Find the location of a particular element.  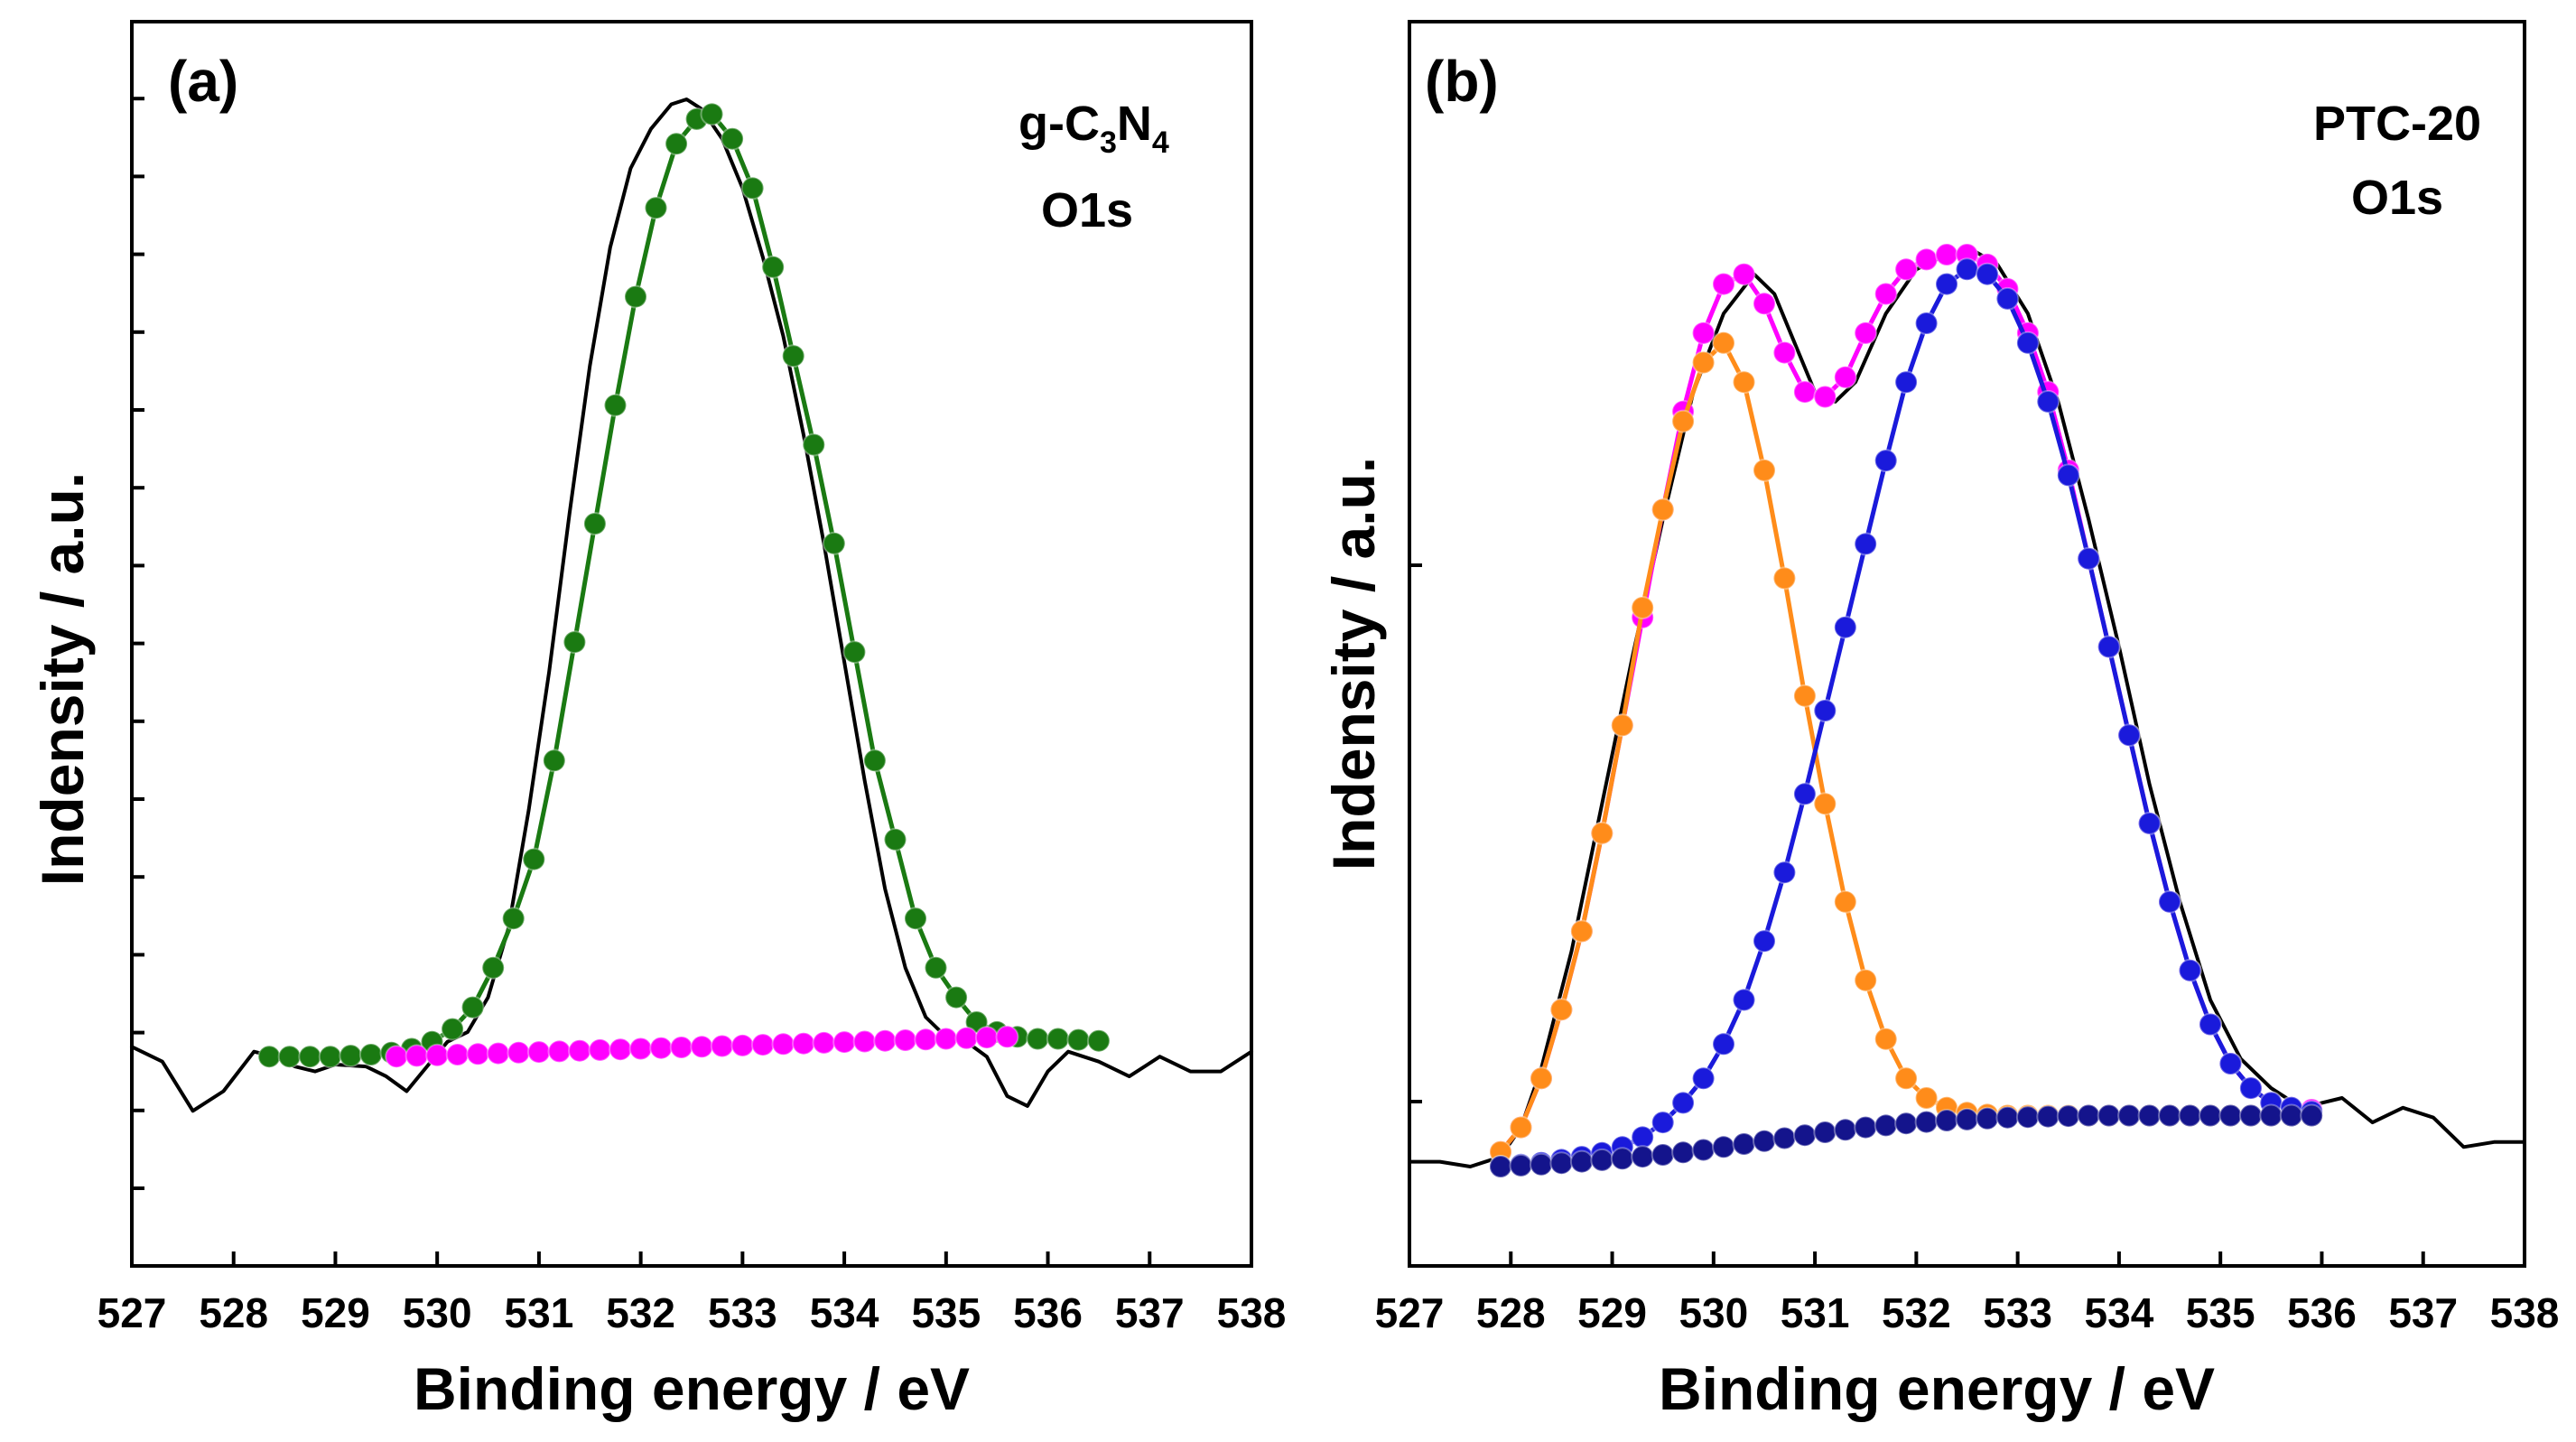

panel-b-x-tick-label: 536 is located at coordinates (2322, 1312).